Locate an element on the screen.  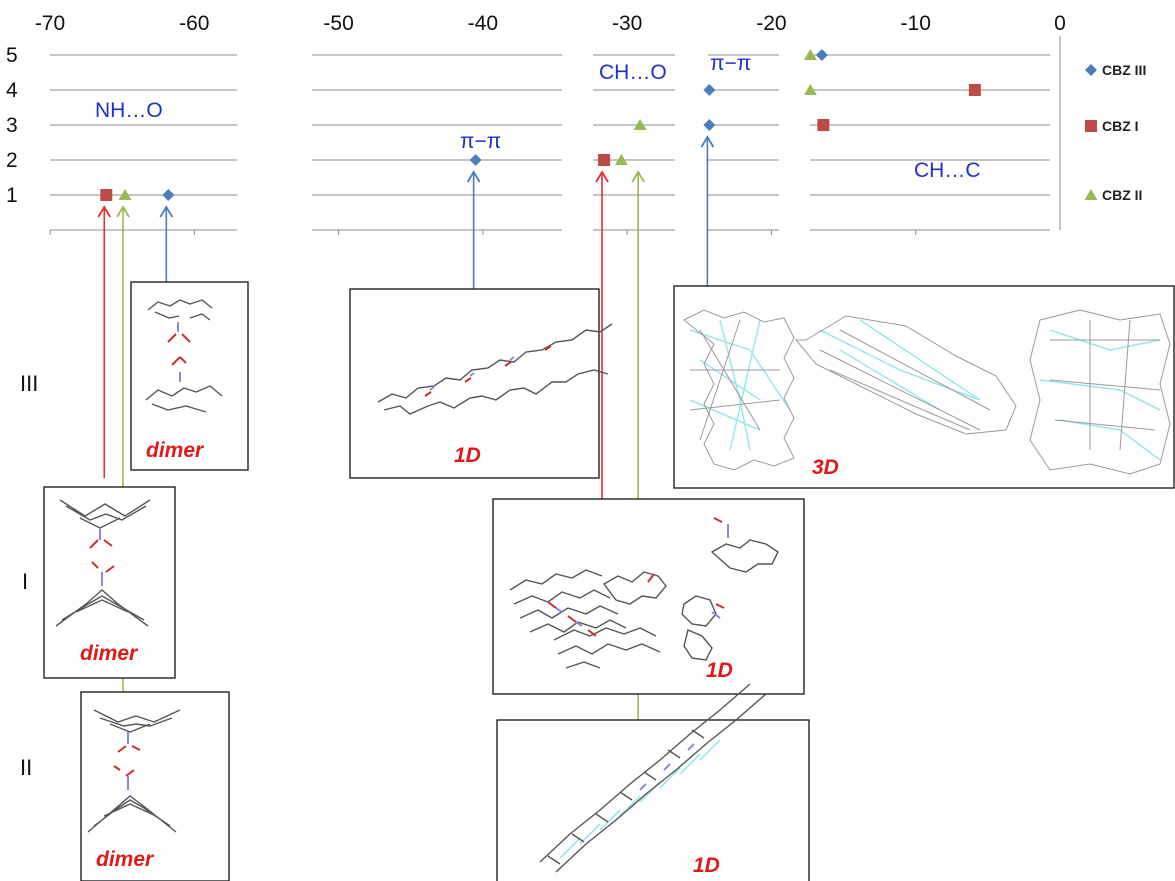
legend-entry: CBZ I is located at coordinates (1120, 126).